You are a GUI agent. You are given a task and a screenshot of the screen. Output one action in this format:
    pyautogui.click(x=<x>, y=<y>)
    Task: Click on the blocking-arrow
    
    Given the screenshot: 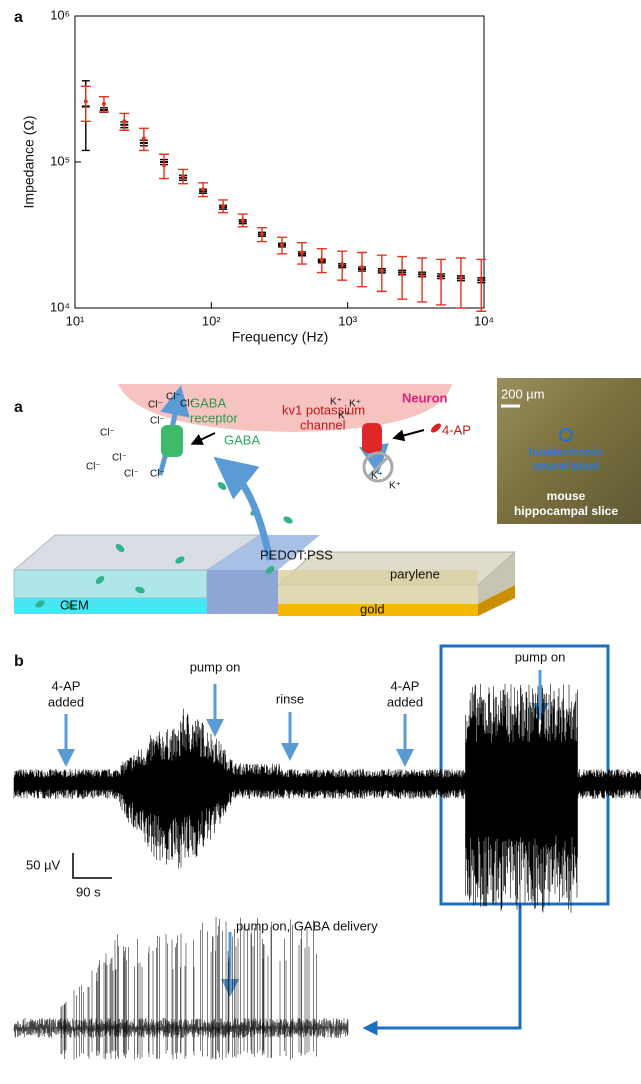 What is the action you would take?
    pyautogui.click(x=408, y=435)
    